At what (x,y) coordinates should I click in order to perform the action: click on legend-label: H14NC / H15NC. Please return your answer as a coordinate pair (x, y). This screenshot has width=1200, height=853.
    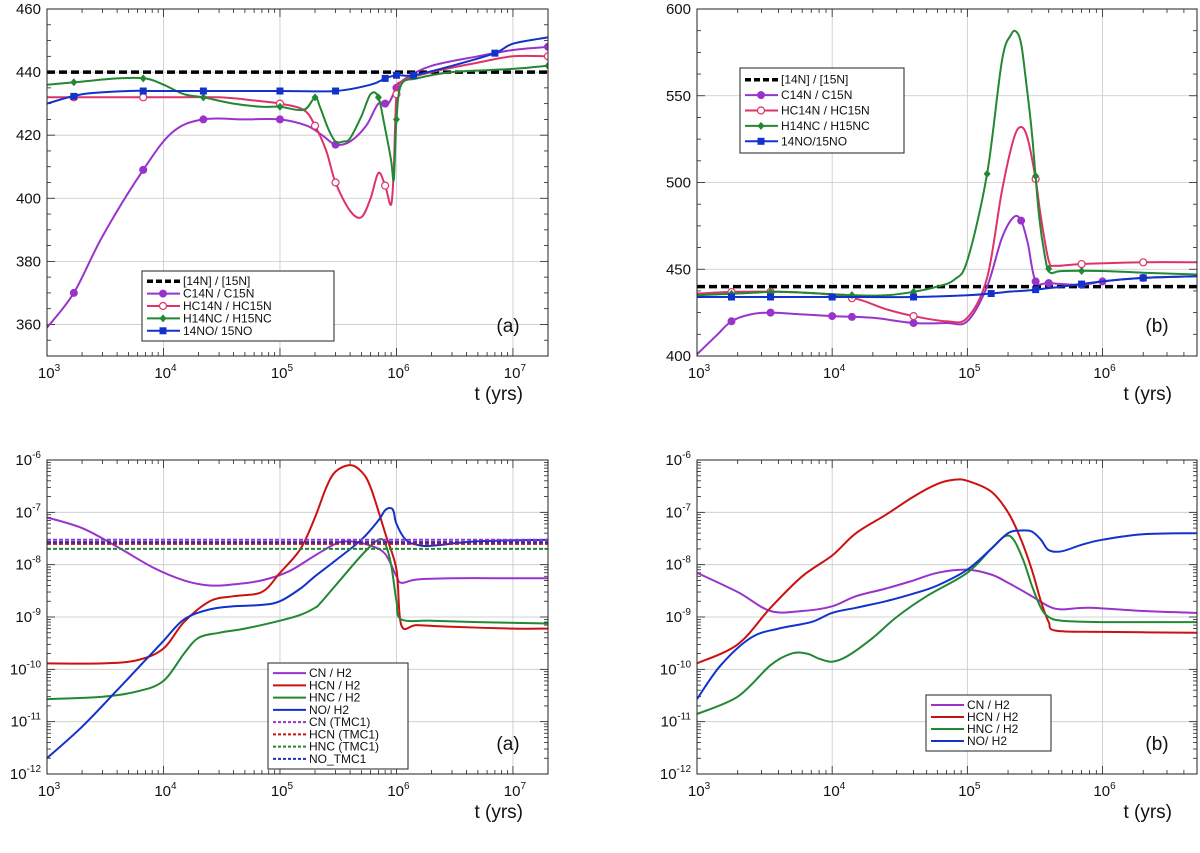
    Looking at the image, I should click on (825, 126).